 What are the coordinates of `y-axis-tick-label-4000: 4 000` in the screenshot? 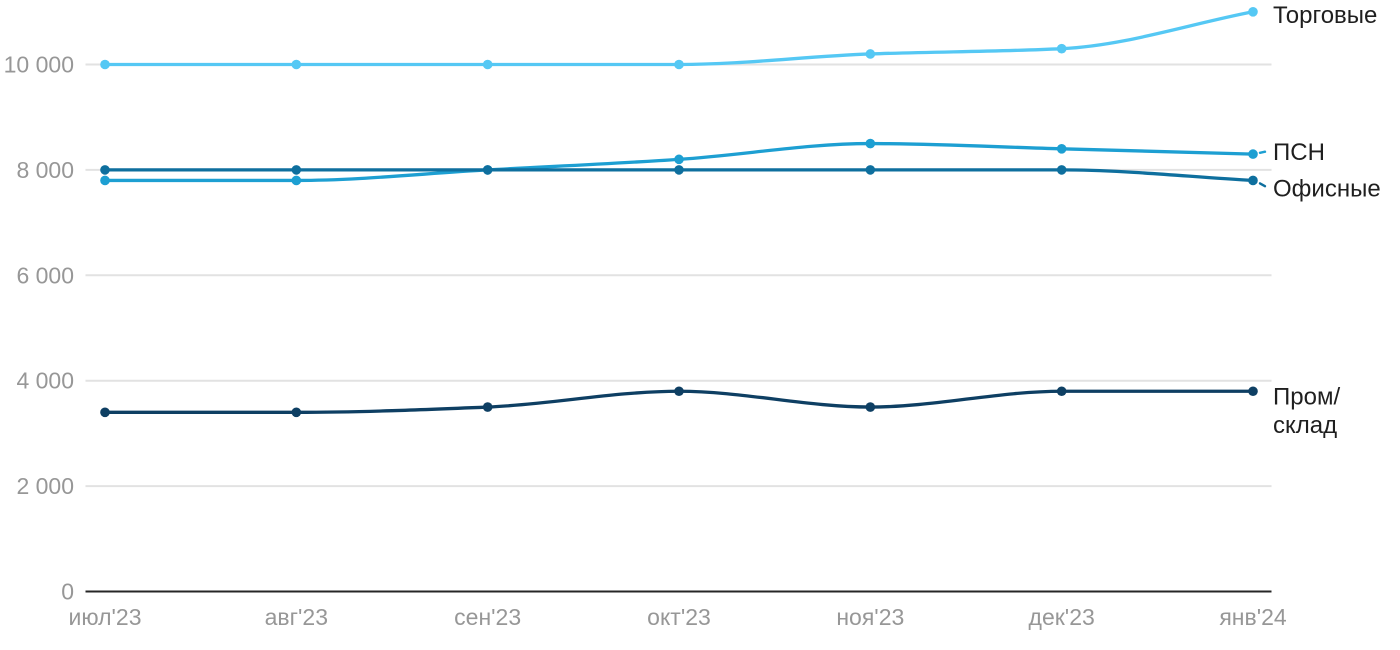 It's located at (45, 381).